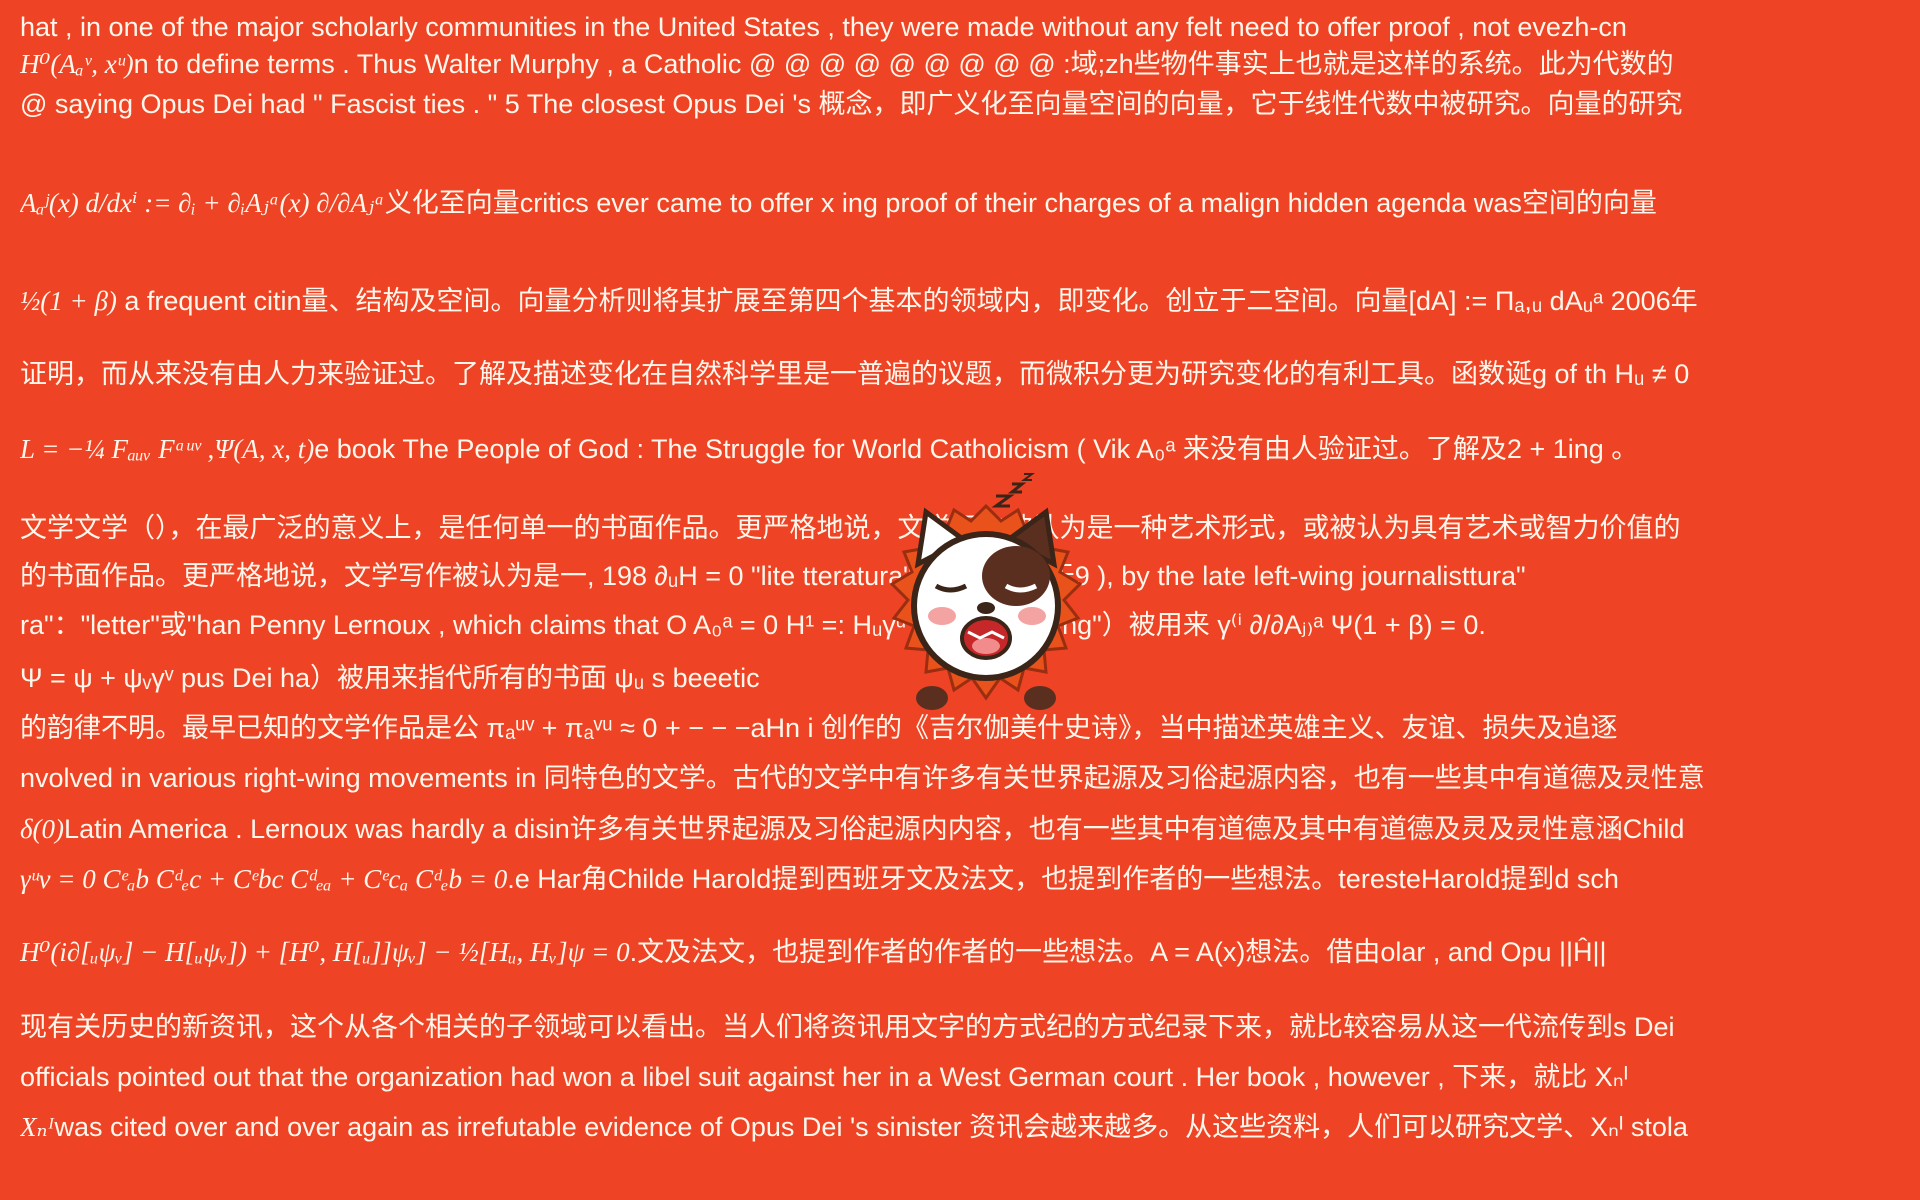 The image size is (1920, 1200). What do you see at coordinates (68, 301) in the screenshot?
I see `math-formula: ½(1 + β)` at bounding box center [68, 301].